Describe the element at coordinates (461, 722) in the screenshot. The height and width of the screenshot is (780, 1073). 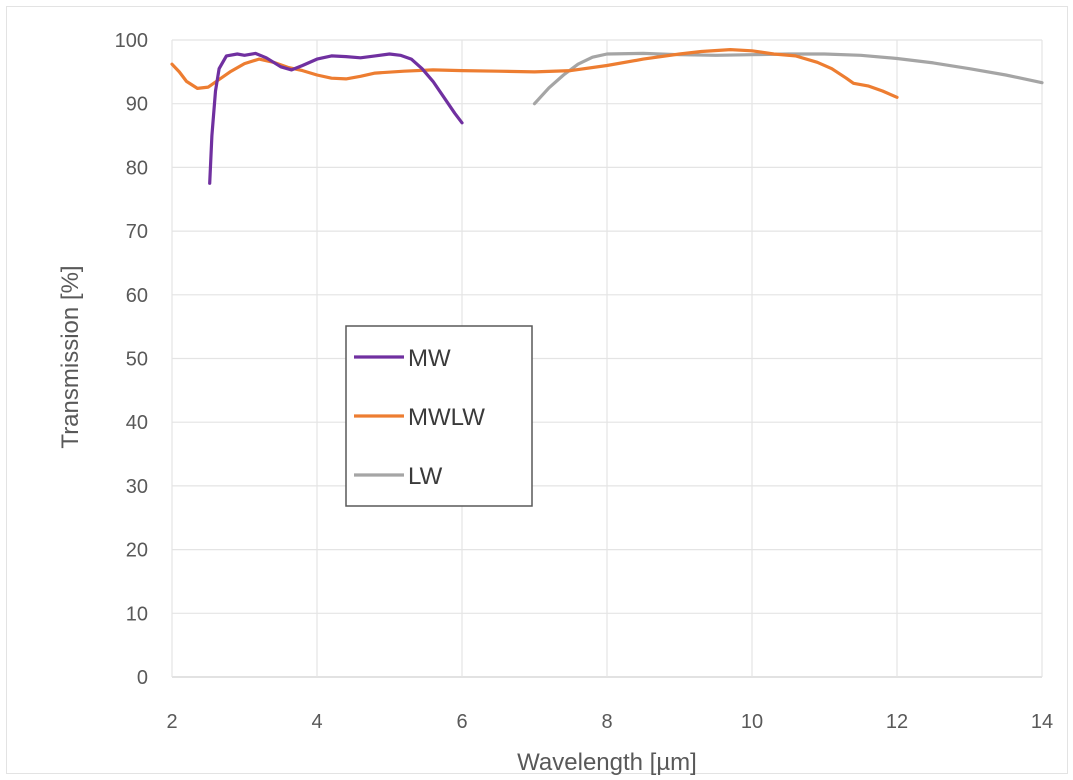
I see `x-tick-label: 6` at that location.